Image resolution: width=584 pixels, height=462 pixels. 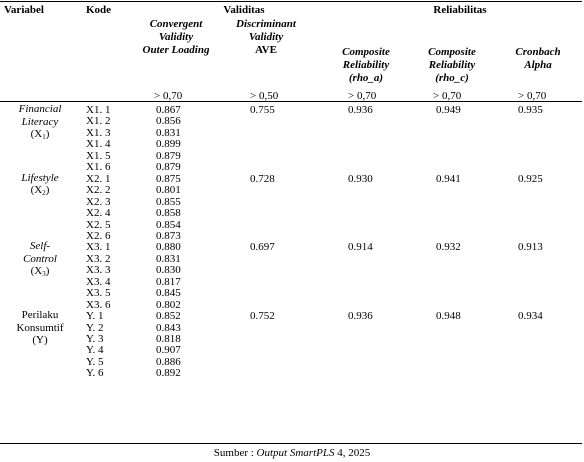 I want to click on variable-code: (X3), so click(x=40, y=272).